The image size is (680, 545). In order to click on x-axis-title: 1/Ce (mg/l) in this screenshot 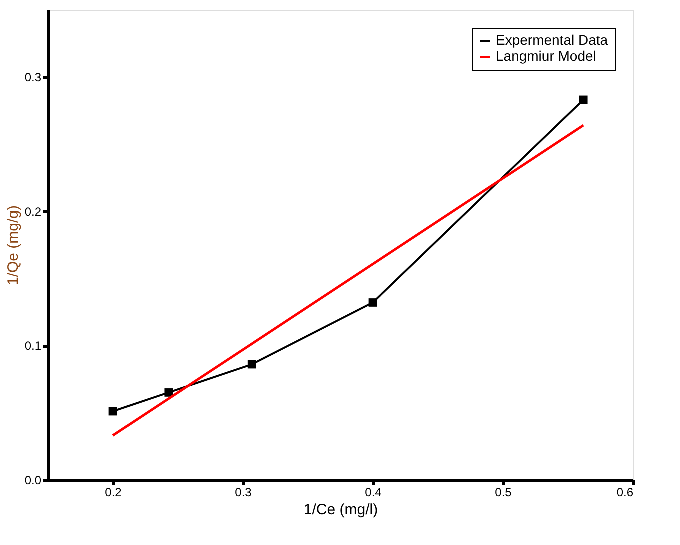, I will do `click(341, 510)`.